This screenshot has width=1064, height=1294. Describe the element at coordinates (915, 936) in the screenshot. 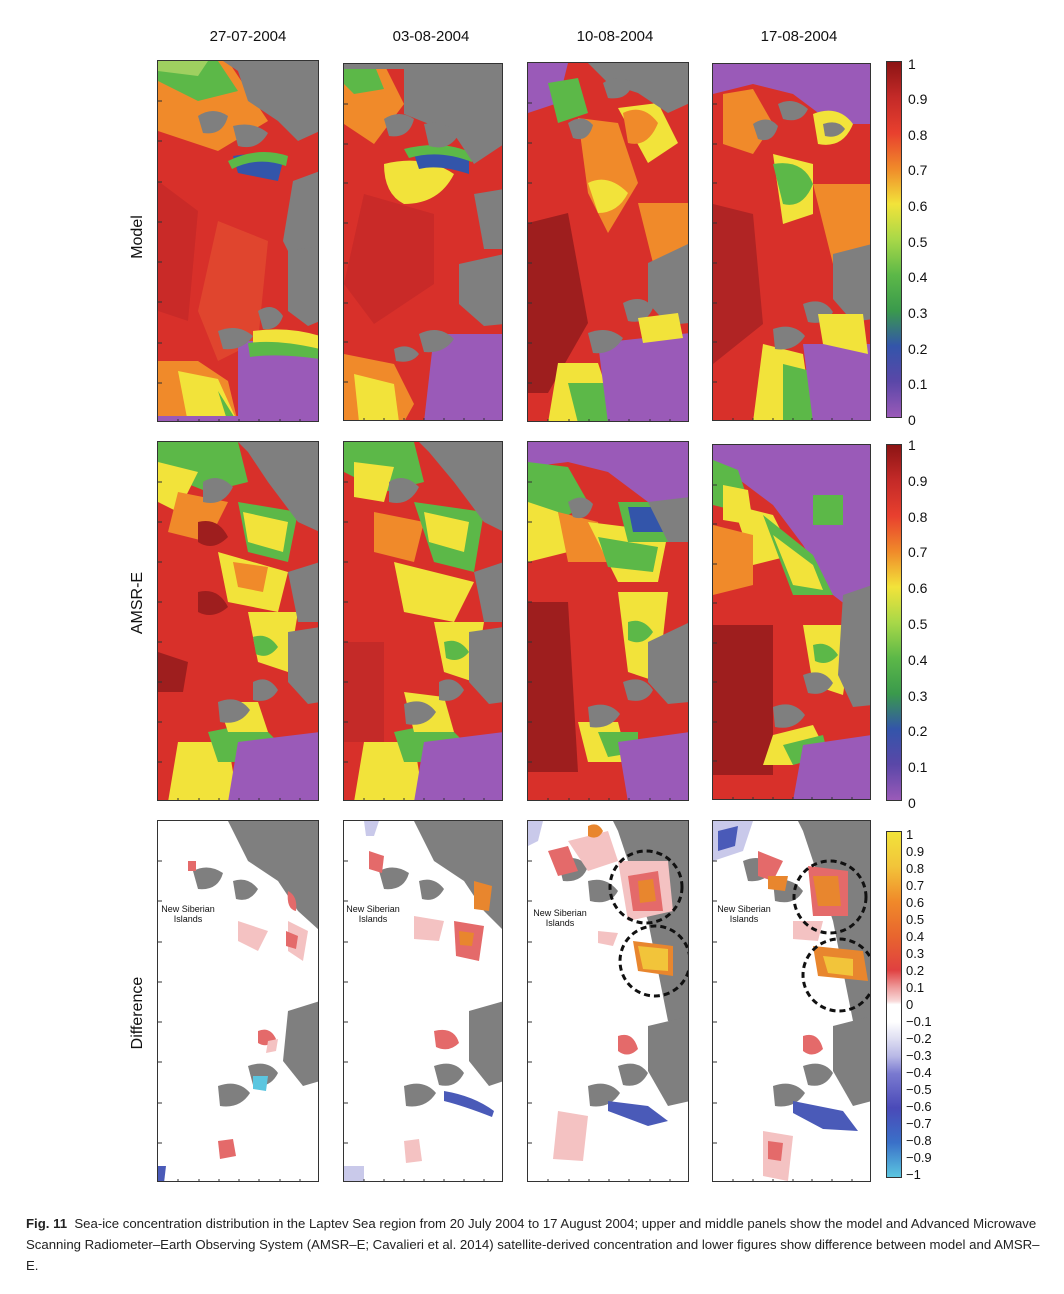

I see `diff-cbar-label-0.4: 0.4` at that location.